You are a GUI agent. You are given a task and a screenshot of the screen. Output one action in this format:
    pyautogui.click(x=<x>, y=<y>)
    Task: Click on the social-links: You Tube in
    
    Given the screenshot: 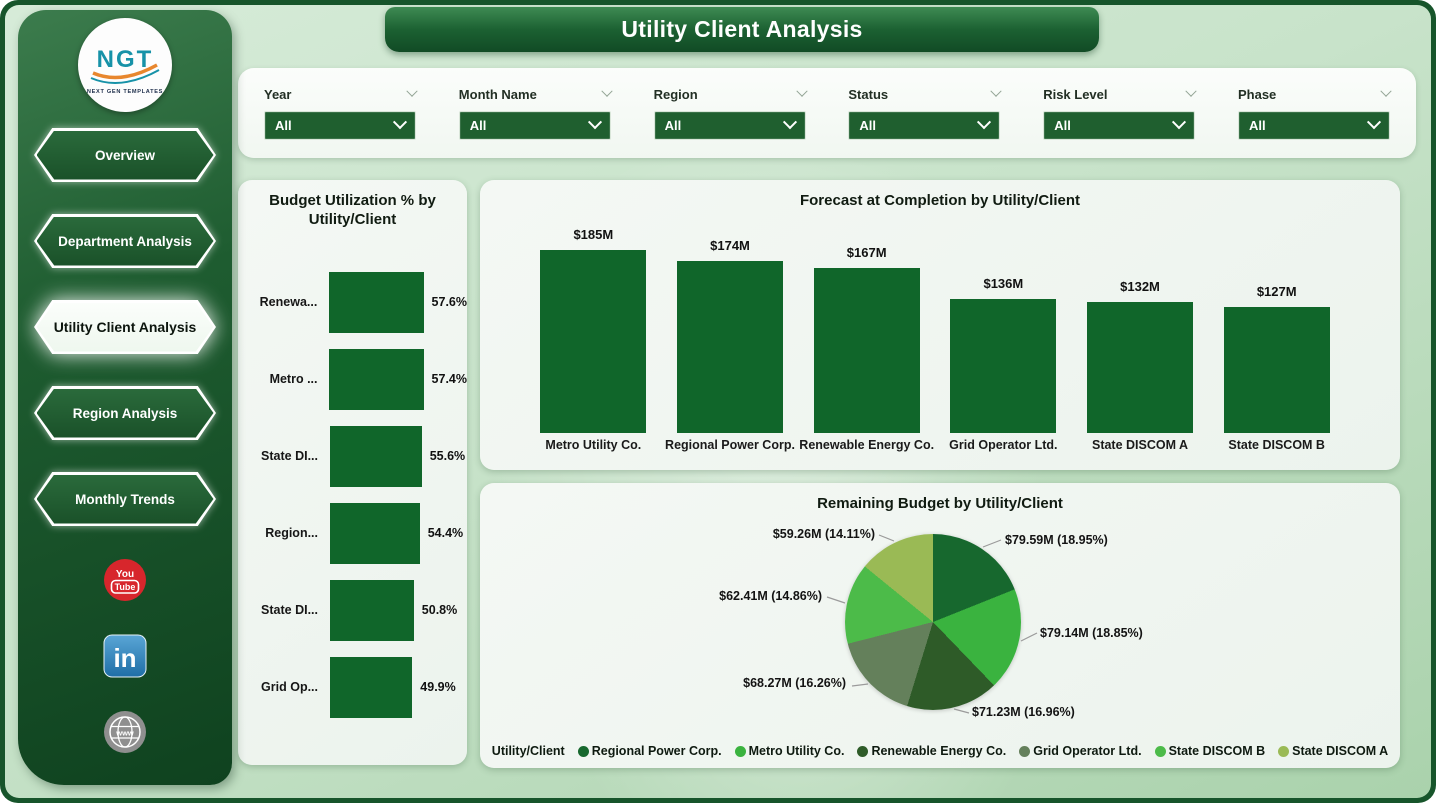 What is the action you would take?
    pyautogui.click(x=125, y=656)
    